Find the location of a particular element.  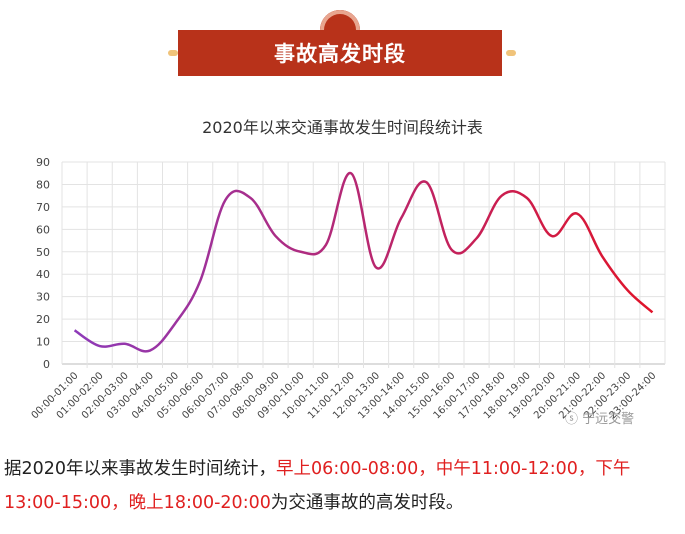

y-tick-label: 60 is located at coordinates (43, 229).